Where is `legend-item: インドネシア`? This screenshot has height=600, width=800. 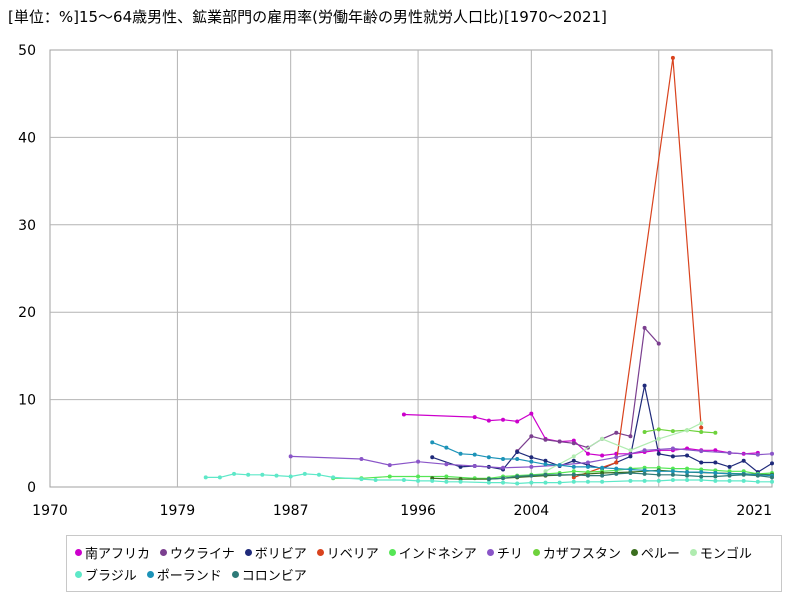
legend-item: インドネシア is located at coordinates (432, 552).